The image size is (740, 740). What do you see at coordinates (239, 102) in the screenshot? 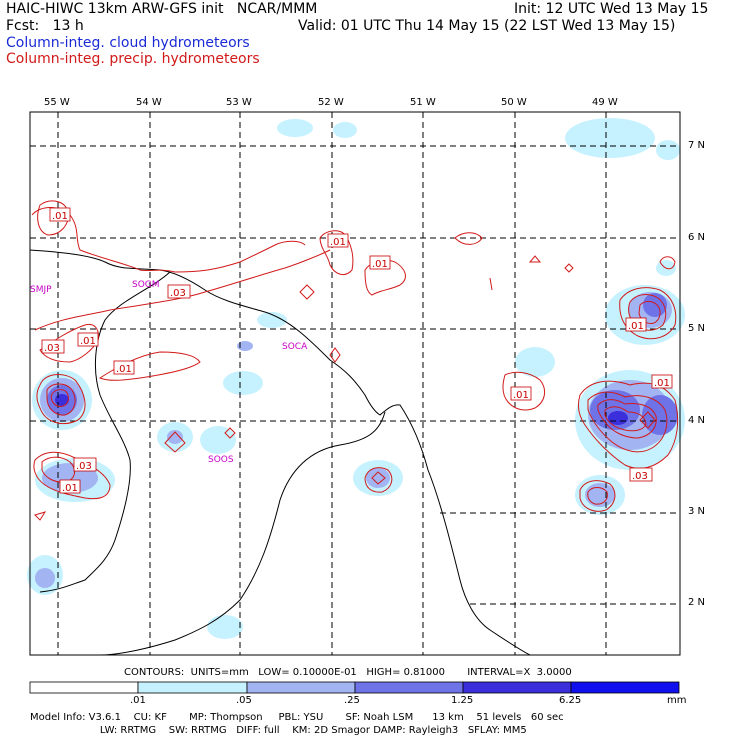
I see `lon-label: 53 W` at bounding box center [239, 102].